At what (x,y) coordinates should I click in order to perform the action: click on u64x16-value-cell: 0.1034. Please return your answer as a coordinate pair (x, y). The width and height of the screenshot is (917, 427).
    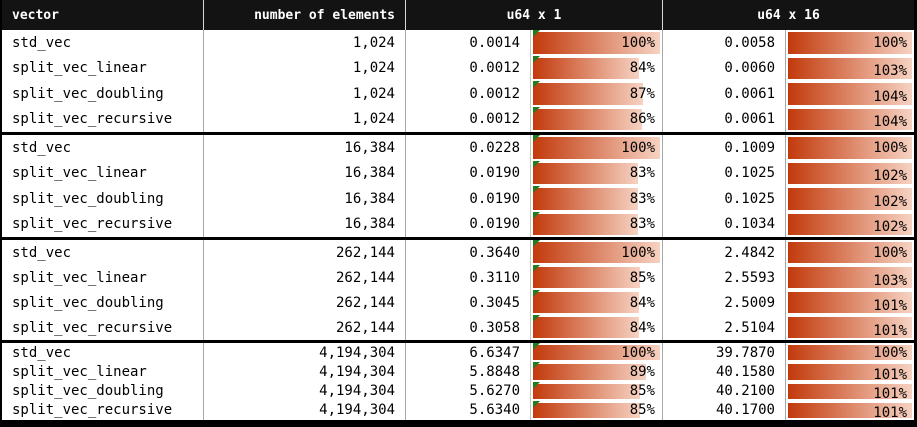
    Looking at the image, I should click on (723, 224).